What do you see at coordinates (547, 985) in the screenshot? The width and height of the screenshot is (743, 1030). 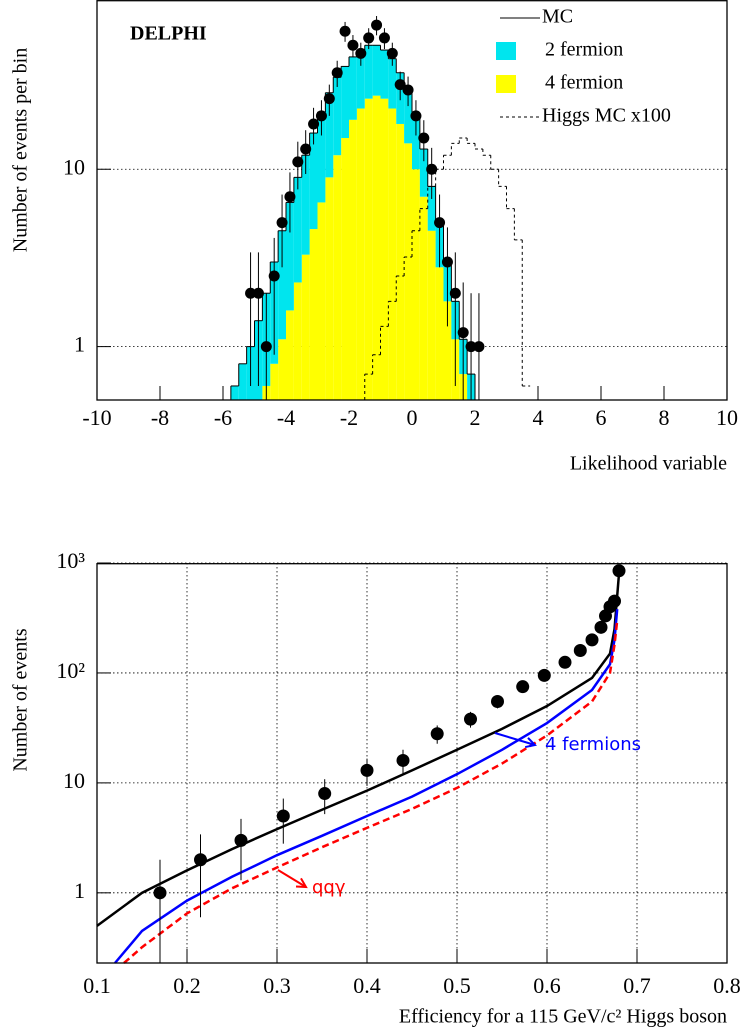 I see `x-tick-label: 0.6` at bounding box center [547, 985].